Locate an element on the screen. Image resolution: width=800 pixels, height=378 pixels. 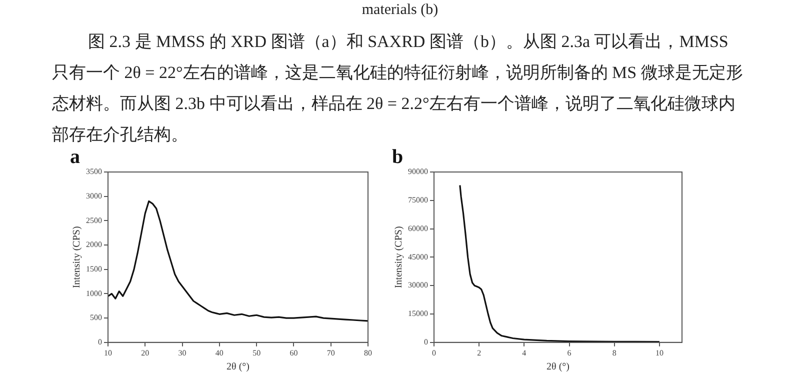
x-tick-label: 80 is located at coordinates (368, 353).